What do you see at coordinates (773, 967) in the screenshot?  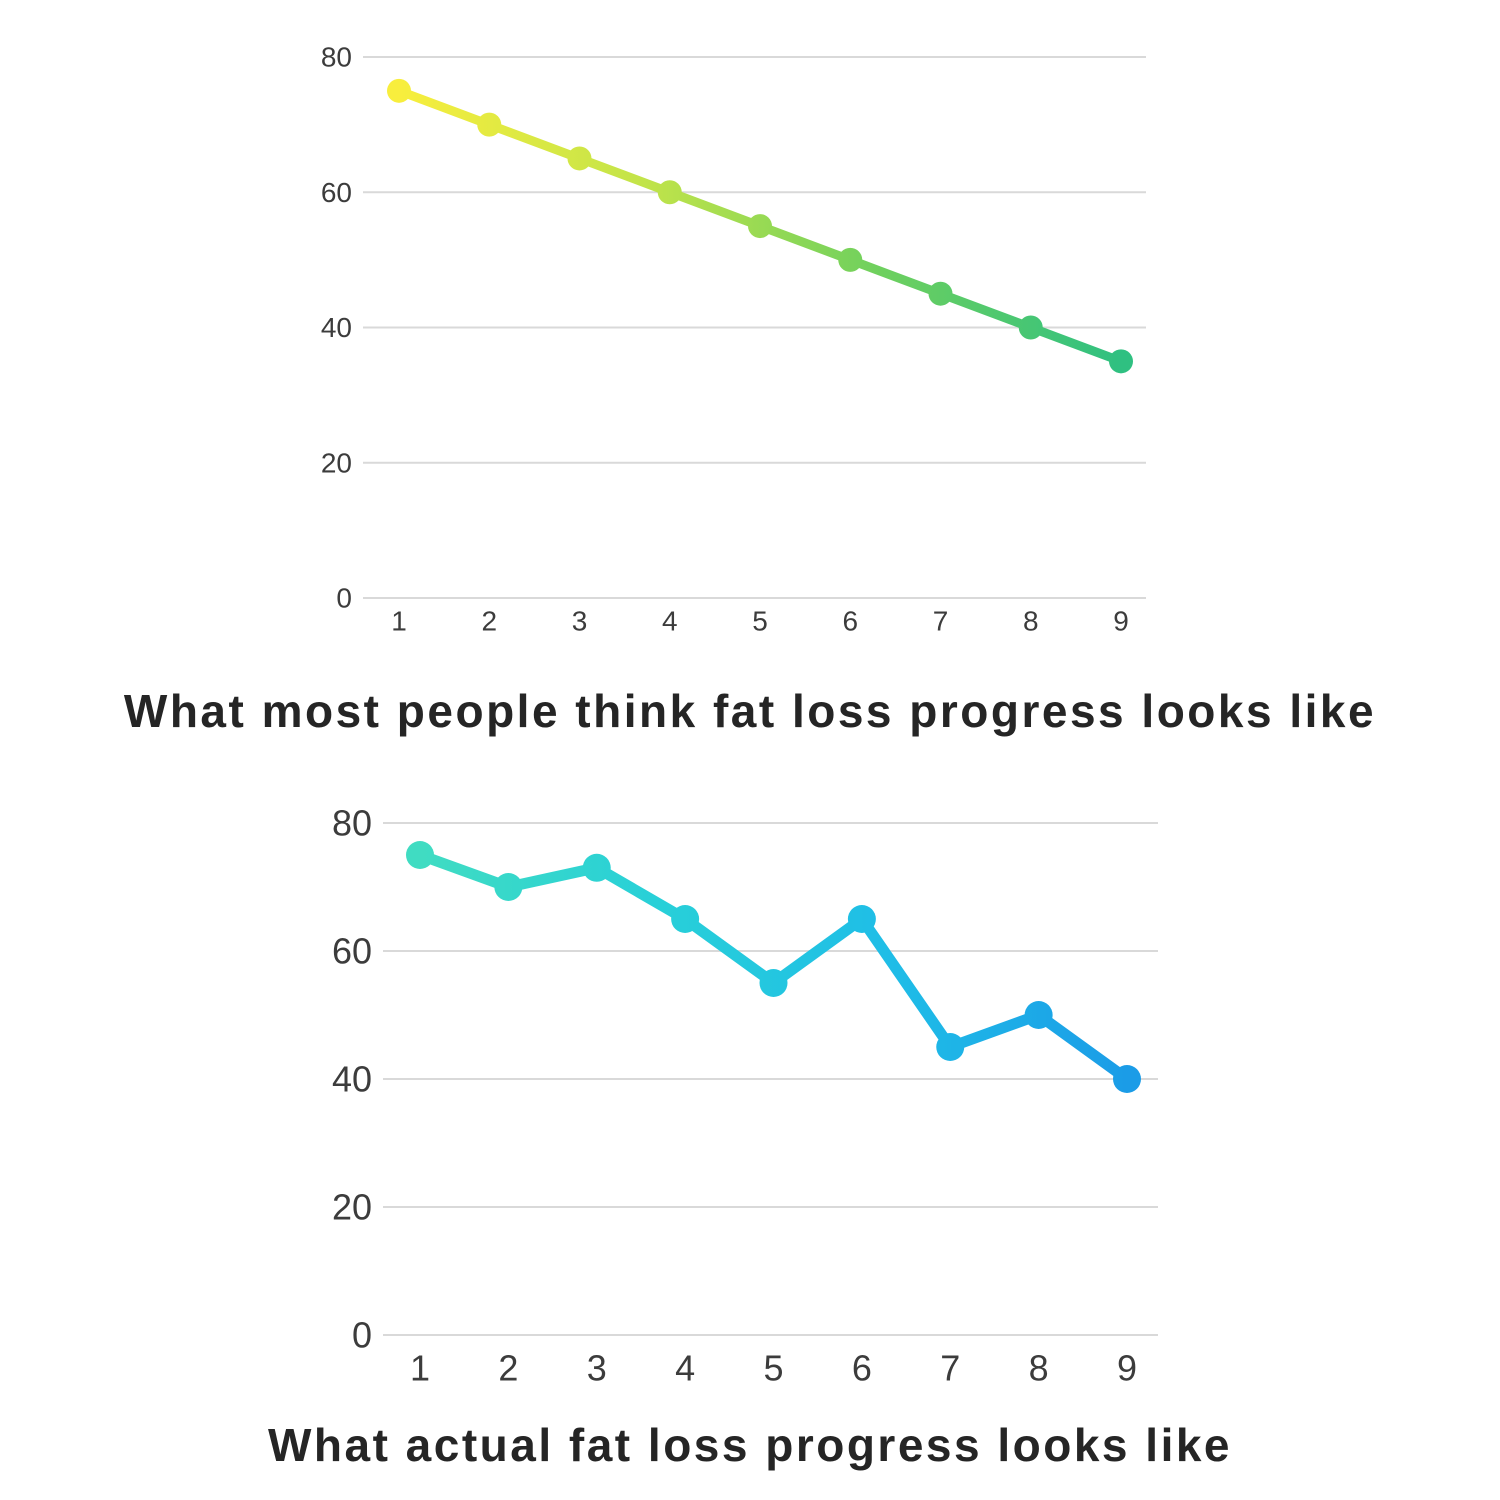 I see `data-line` at bounding box center [773, 967].